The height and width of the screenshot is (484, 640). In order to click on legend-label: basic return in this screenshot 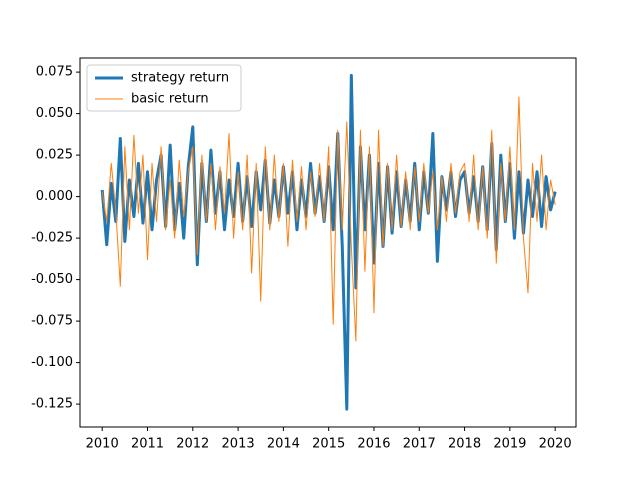, I will do `click(170, 99)`.